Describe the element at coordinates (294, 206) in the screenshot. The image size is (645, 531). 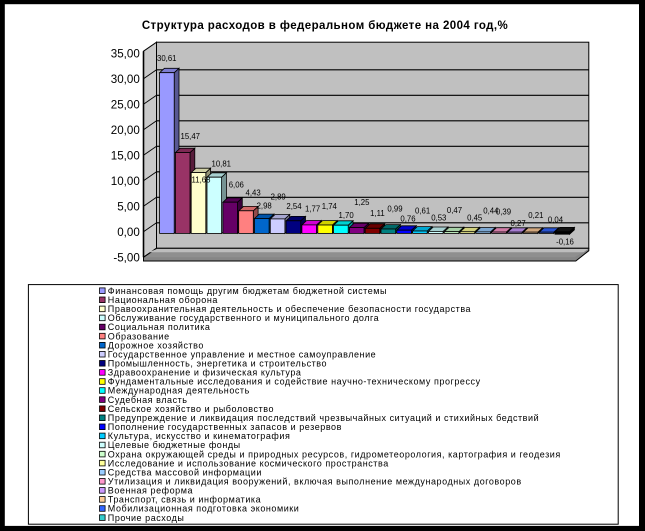
I see `svg-text: 2,54` at that location.